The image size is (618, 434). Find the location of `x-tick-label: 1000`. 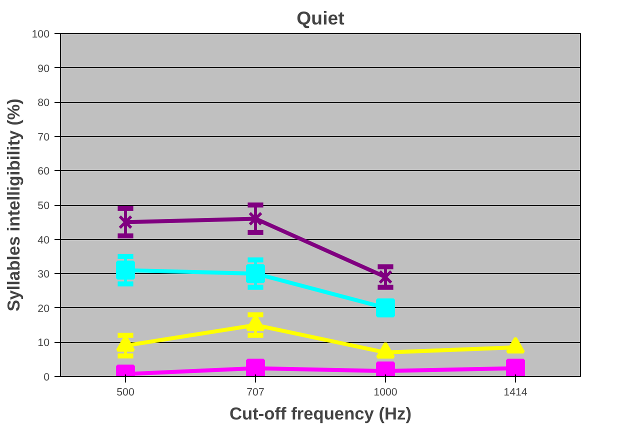

x-tick-label: 1000 is located at coordinates (386, 392).